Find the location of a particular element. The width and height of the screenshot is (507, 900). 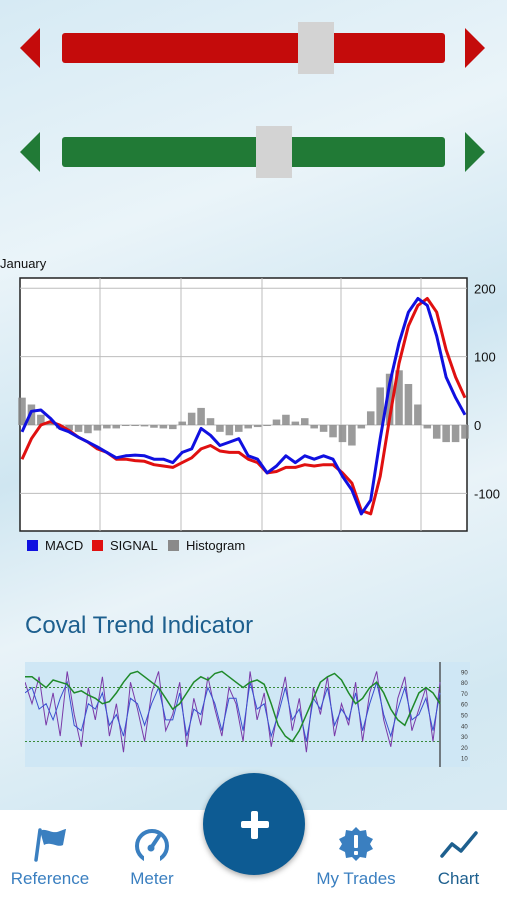

coval-slow-line is located at coordinates (232, 711).